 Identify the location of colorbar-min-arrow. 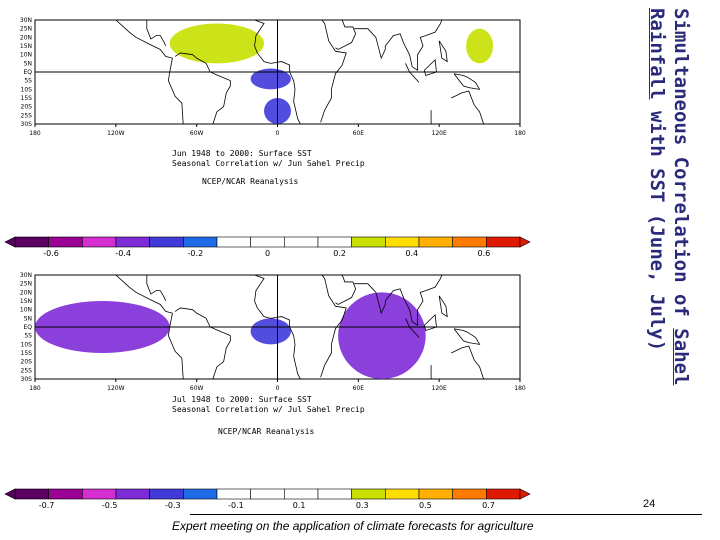
(10, 242).